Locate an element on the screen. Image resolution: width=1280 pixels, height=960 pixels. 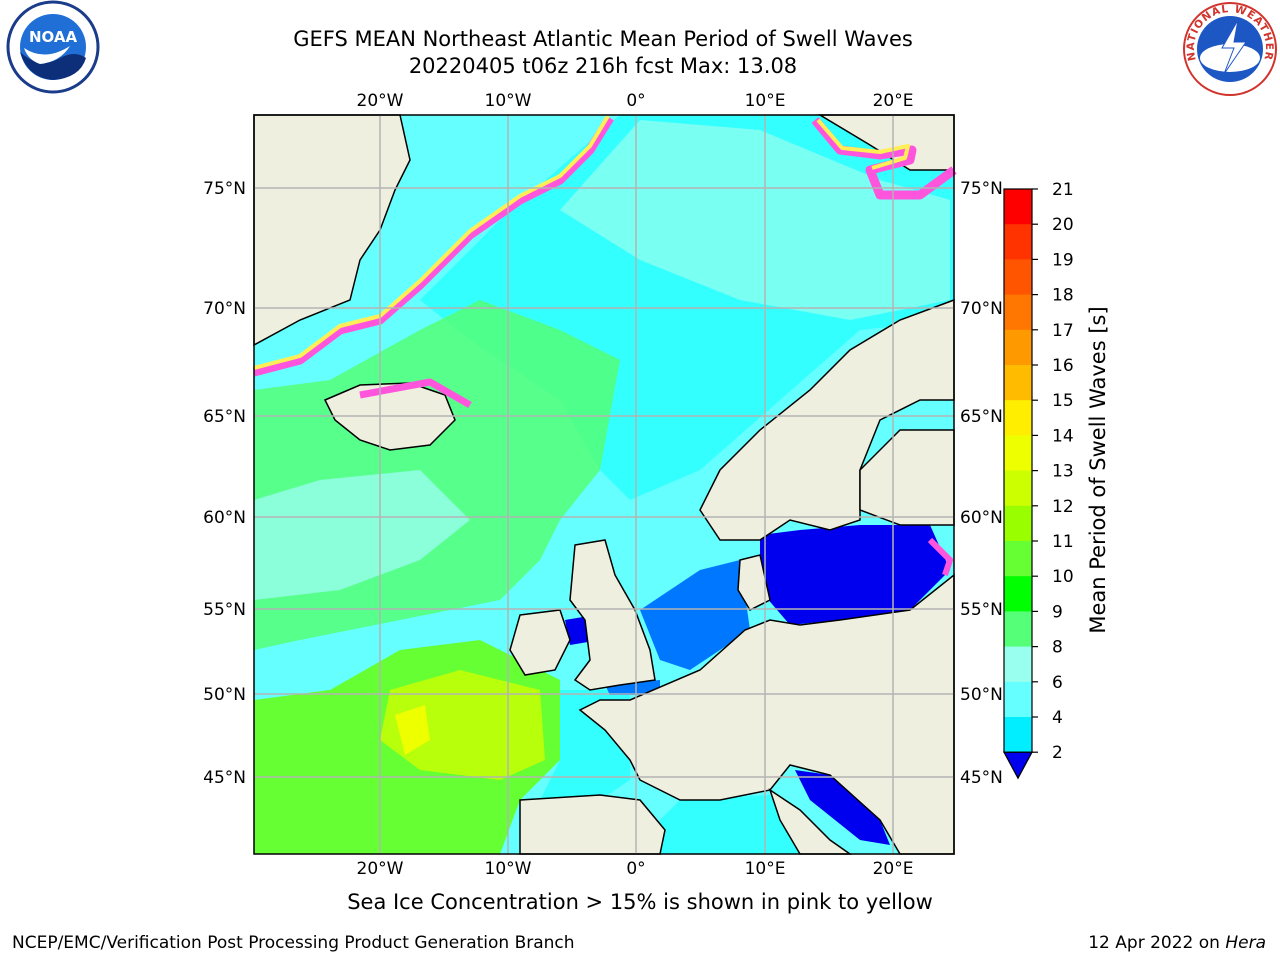
greenland-land is located at coordinates (332, 230).